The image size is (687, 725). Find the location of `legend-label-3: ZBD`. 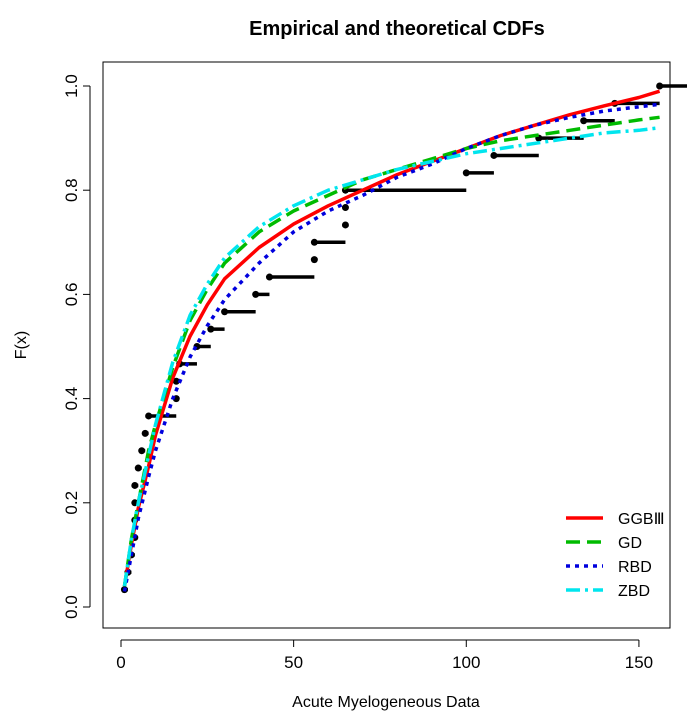

legend-label-3: ZBD is located at coordinates (634, 591).